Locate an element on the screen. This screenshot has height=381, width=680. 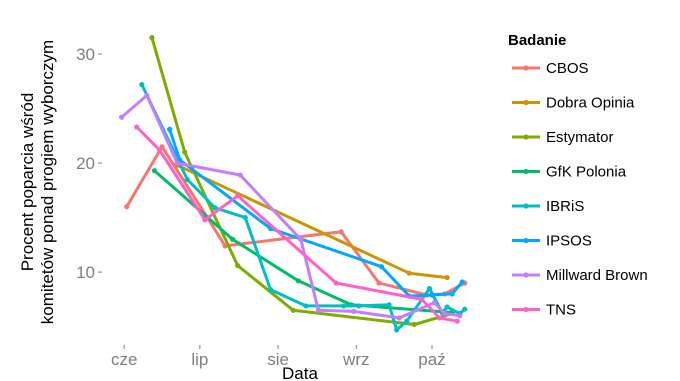
legend-label: Estymator is located at coordinates (580, 137).